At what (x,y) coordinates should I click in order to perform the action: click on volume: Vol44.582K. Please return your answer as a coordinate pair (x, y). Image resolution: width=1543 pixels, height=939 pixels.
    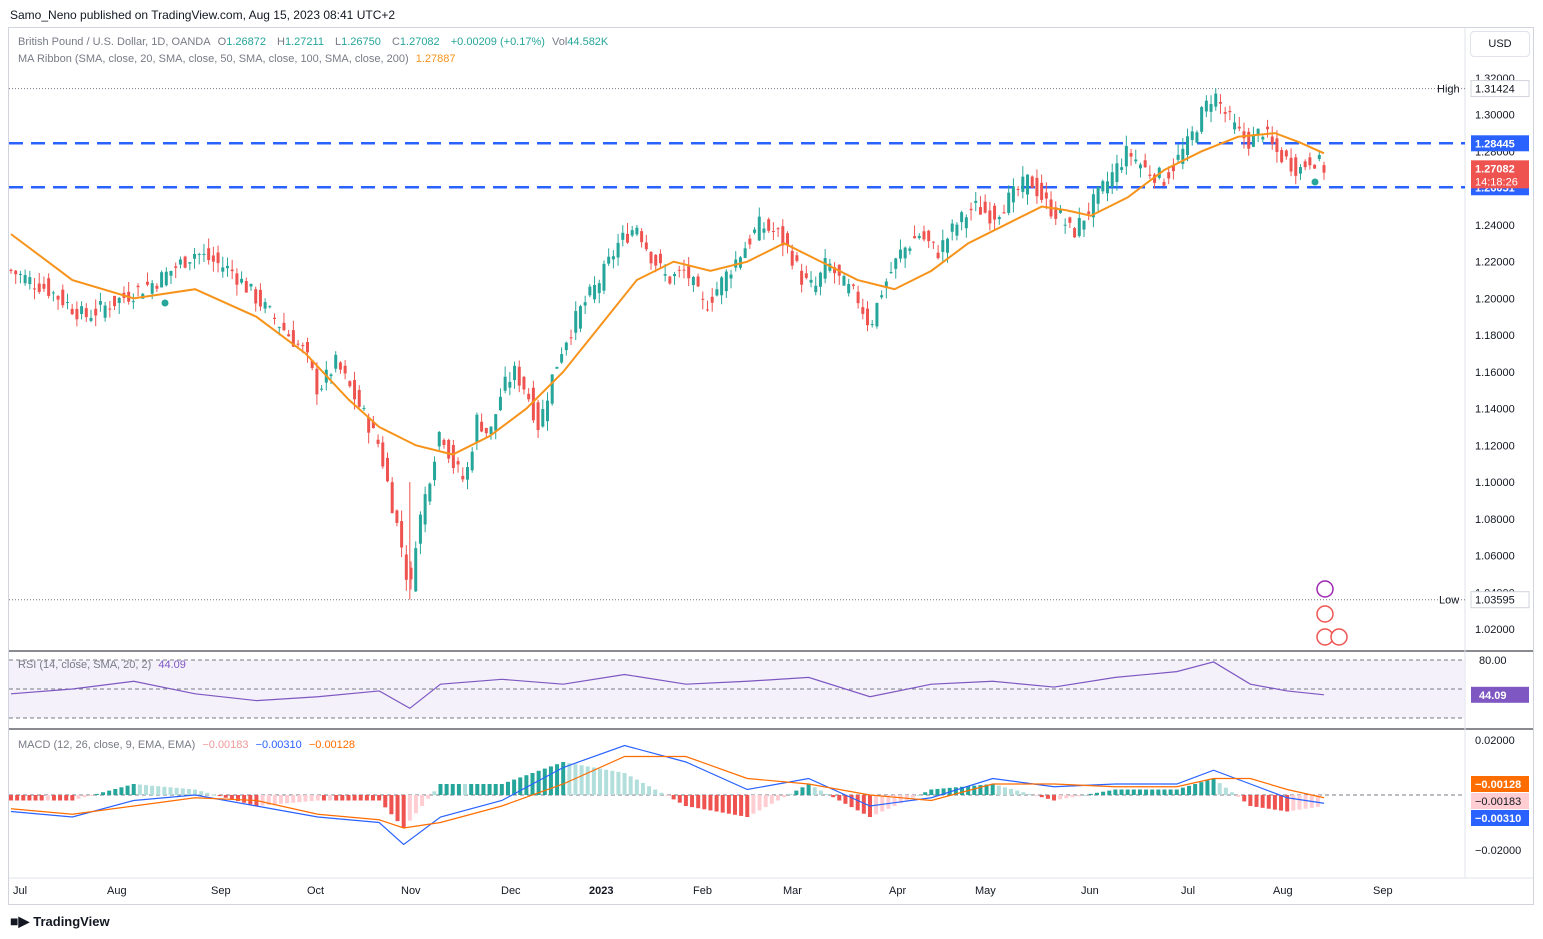
    Looking at the image, I should click on (580, 42).